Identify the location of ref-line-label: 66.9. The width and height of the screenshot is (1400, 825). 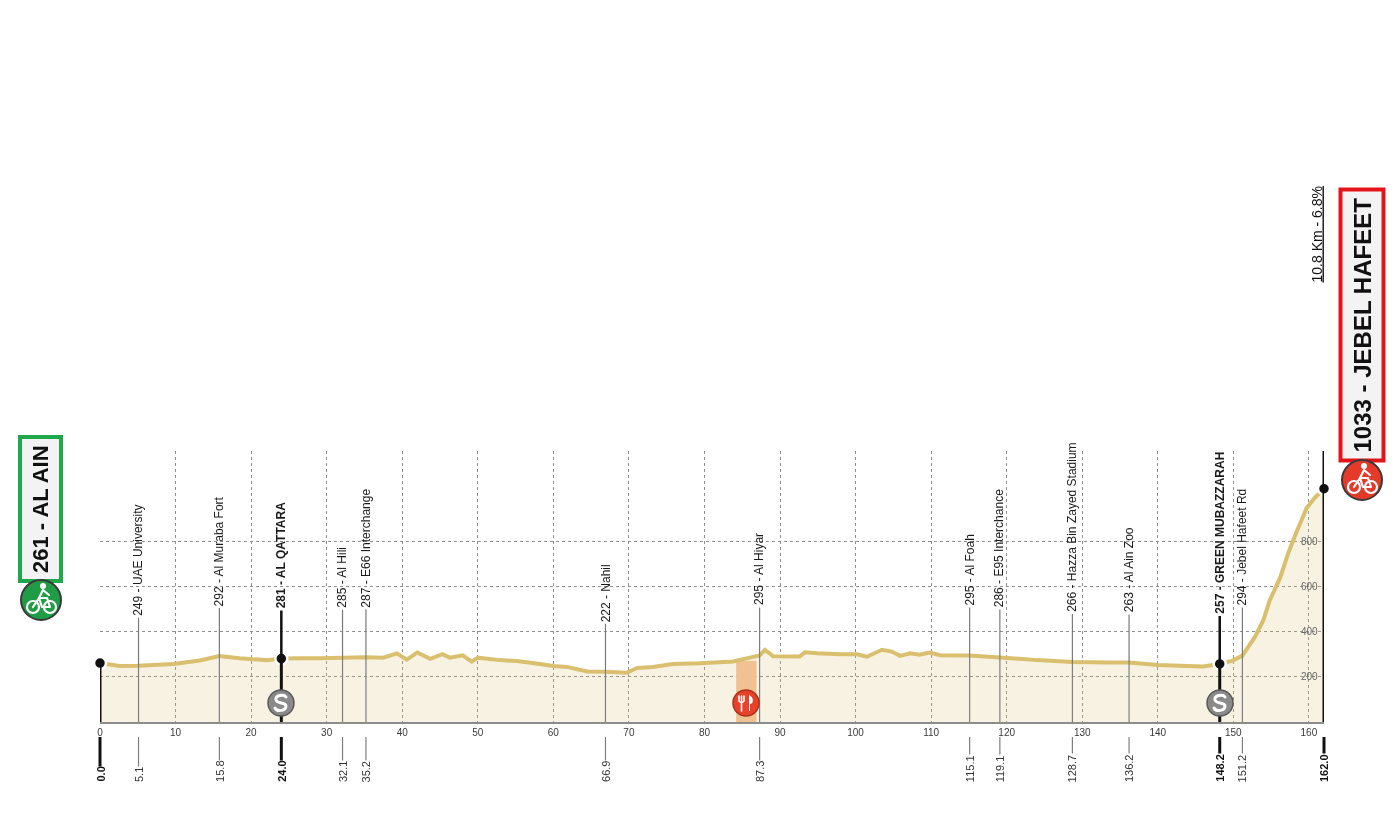
(605, 771).